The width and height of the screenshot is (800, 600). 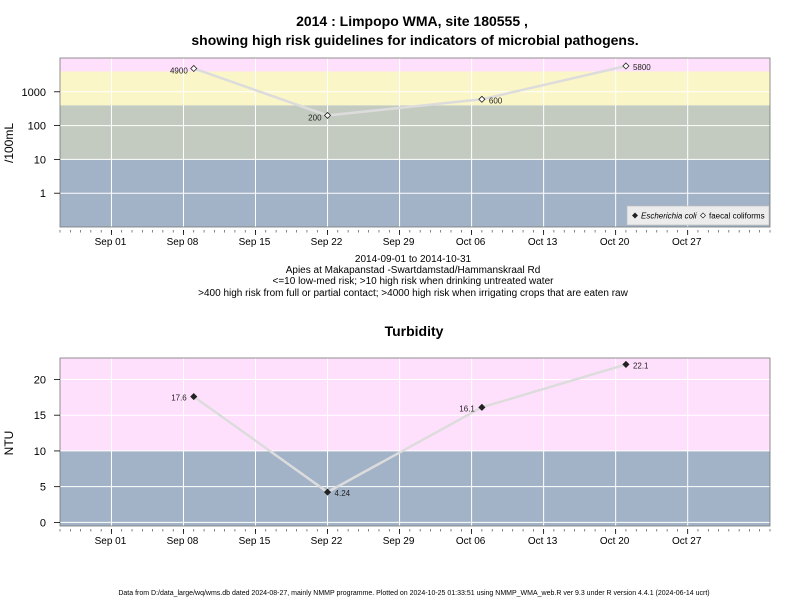 What do you see at coordinates (315, 117) in the screenshot?
I see `data-label-1: 200` at bounding box center [315, 117].